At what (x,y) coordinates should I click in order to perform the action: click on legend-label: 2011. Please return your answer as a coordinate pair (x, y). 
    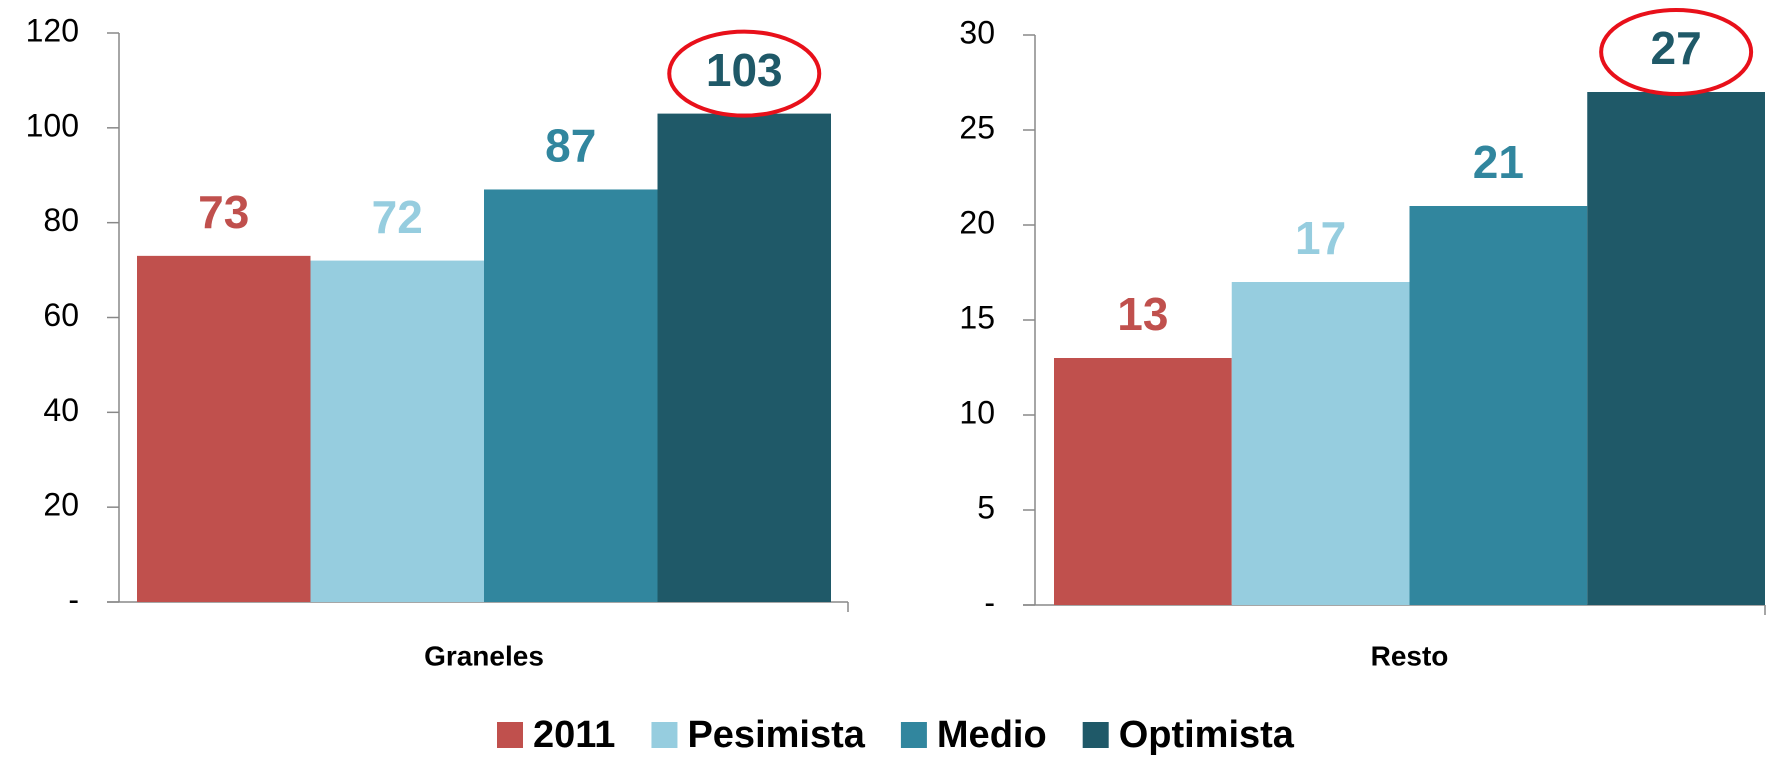
    Looking at the image, I should click on (574, 735).